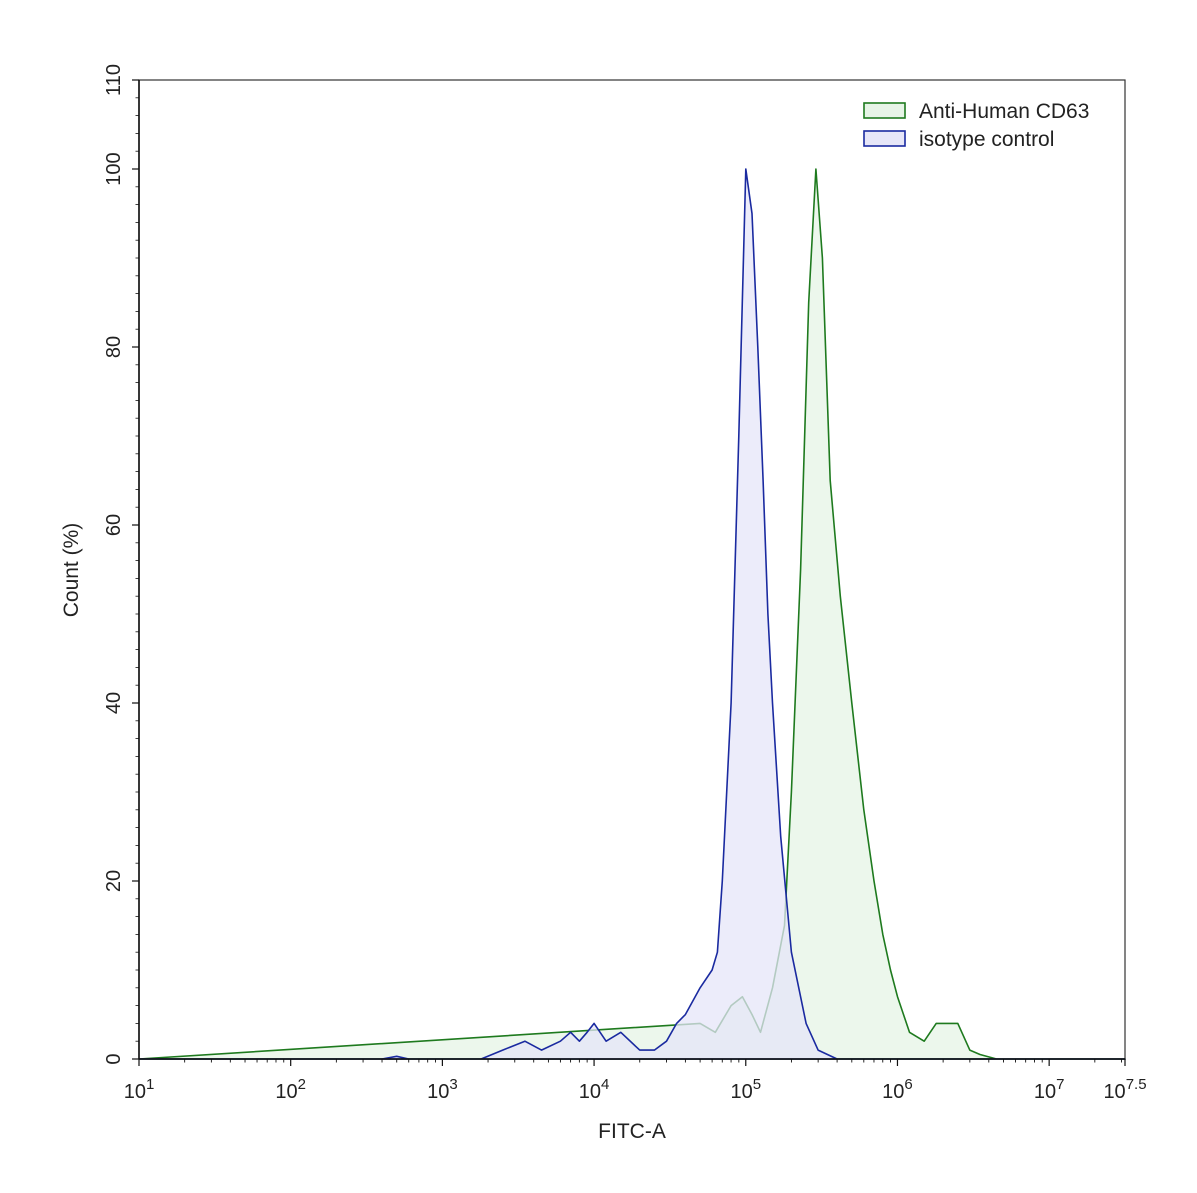  Describe the element at coordinates (114, 525) in the screenshot. I see `y-tick-label: 60` at that location.